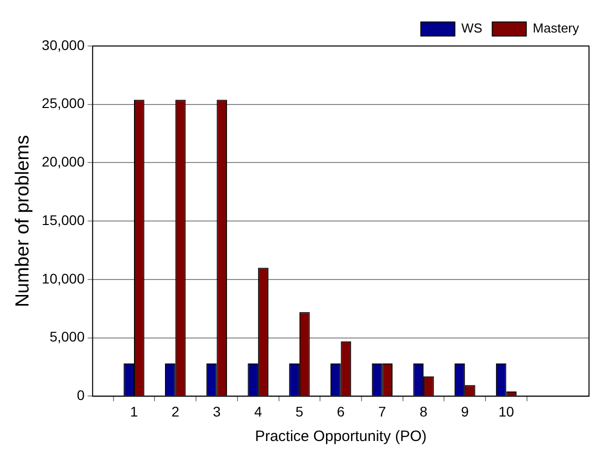 The width and height of the screenshot is (607, 458). Describe the element at coordinates (556, 28) in the screenshot. I see `legend-label: Mastery` at that location.